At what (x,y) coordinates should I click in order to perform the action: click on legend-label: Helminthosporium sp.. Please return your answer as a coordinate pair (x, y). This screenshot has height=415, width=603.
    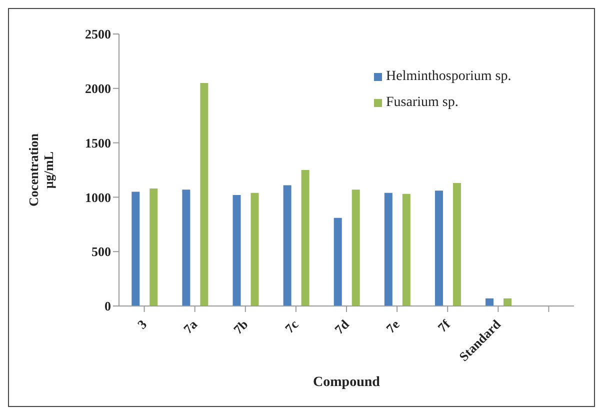
    Looking at the image, I should click on (448, 77).